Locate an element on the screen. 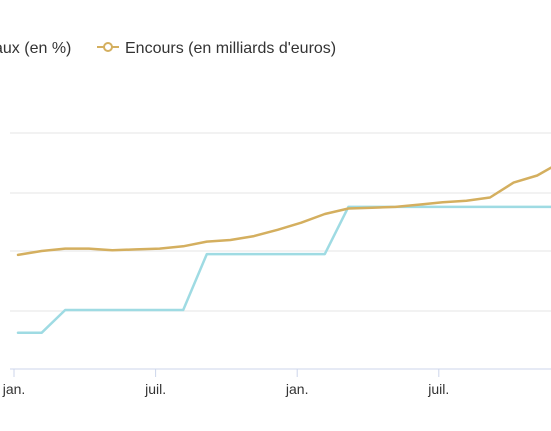 This screenshot has width=551, height=431. legend-label-taux: aux (en %) is located at coordinates (35, 48).